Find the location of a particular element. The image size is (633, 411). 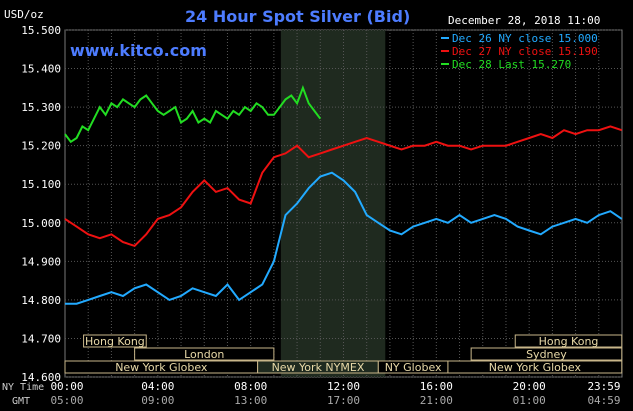

market-label: Sydney is located at coordinates (546, 354).